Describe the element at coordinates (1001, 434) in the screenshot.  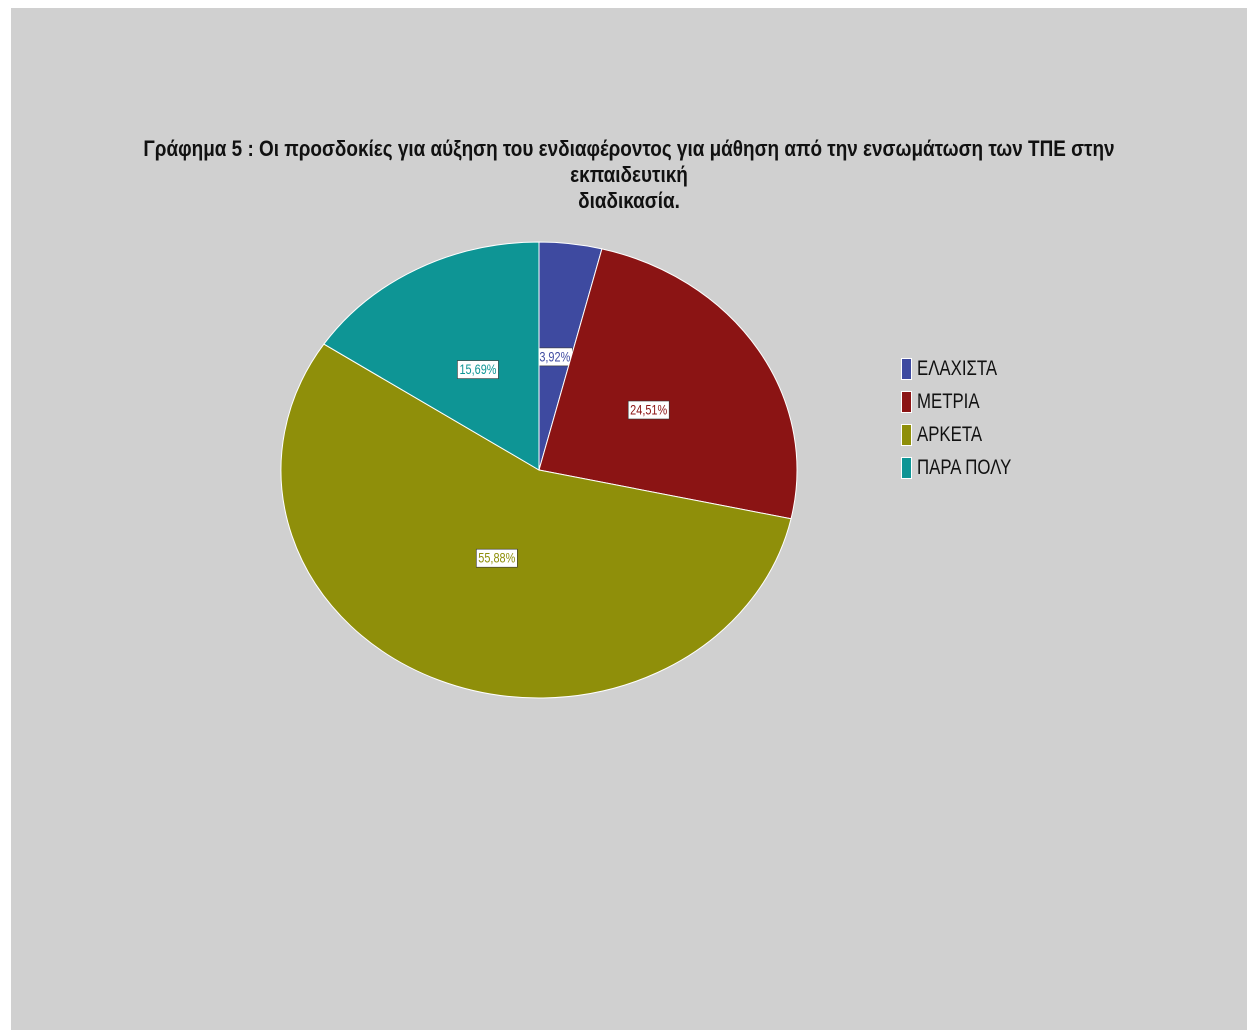
I see `legend-item-arketa: ΑΡΚΕΤΑ` at that location.